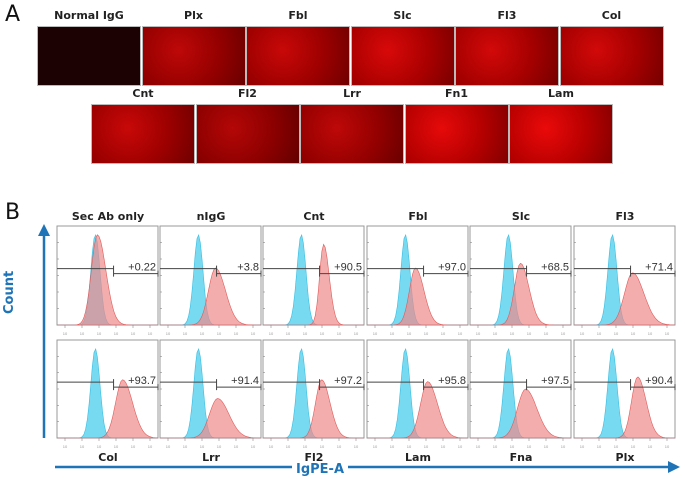  Describe the element at coordinates (555, 381) in the screenshot. I see `percent-positive-label: +97.5` at that location.